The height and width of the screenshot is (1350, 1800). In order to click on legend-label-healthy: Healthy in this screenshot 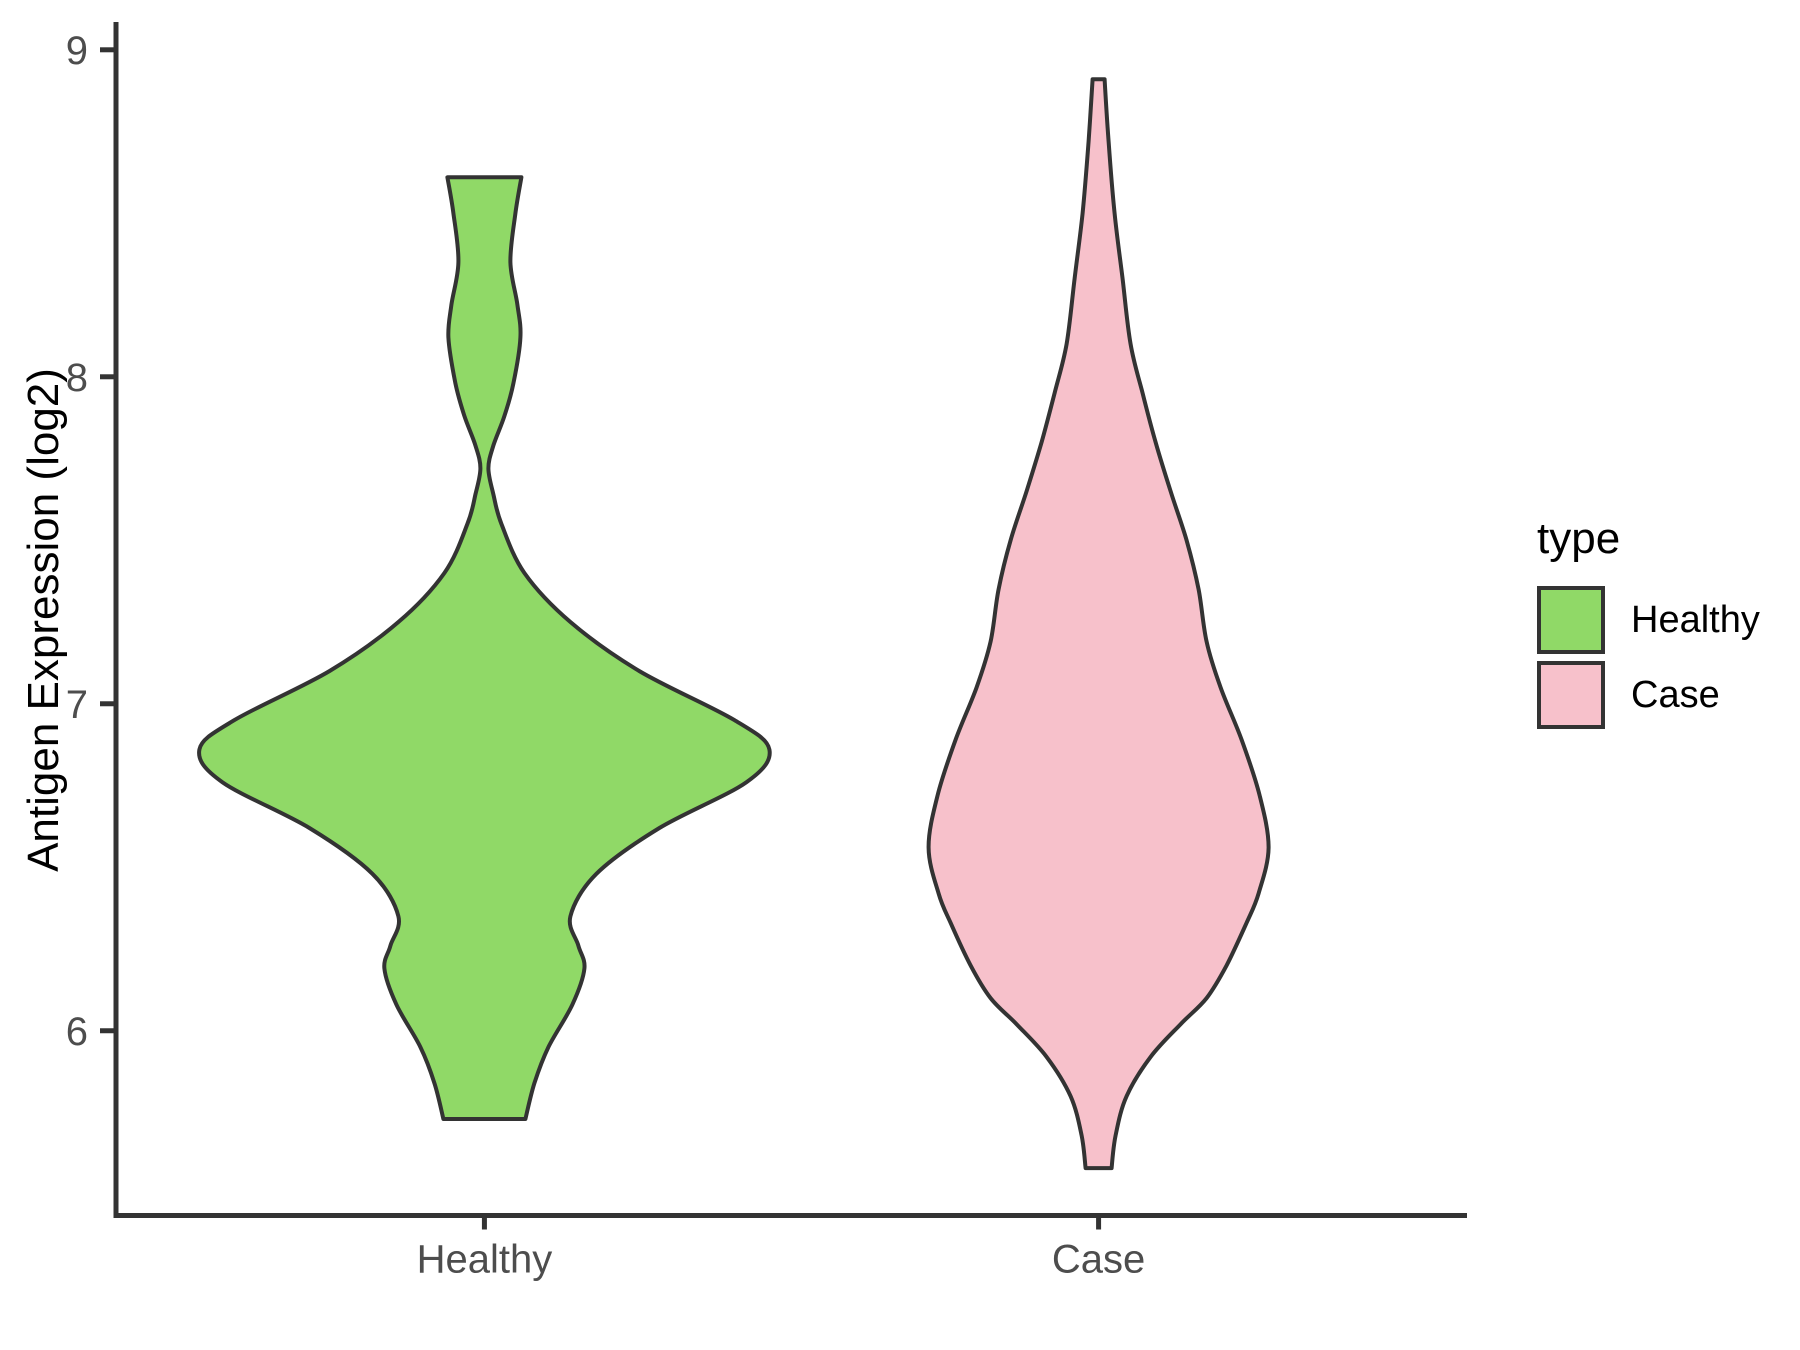, I will do `click(1695, 619)`.